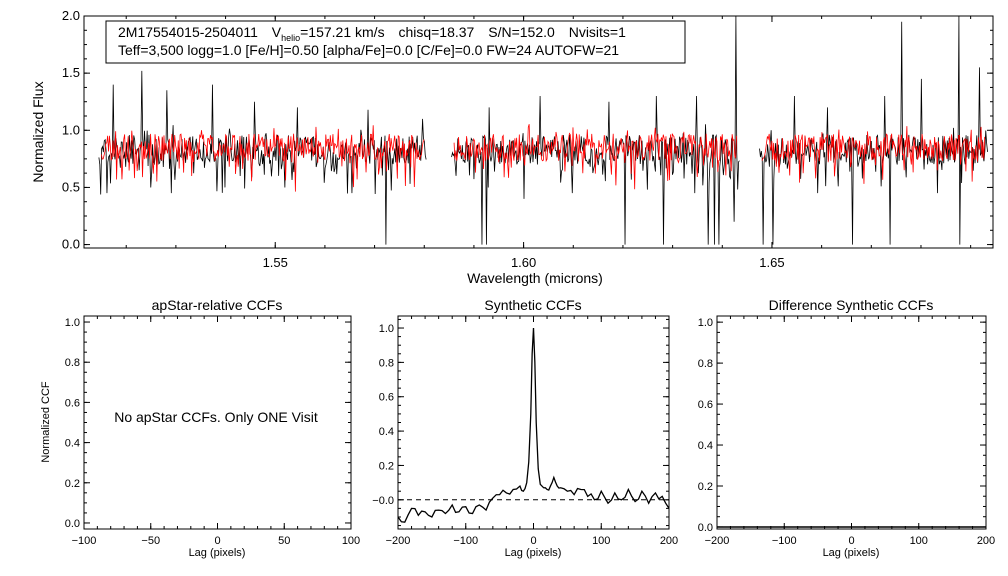 The image size is (1008, 576). Describe the element at coordinates (71, 129) in the screenshot. I see `spectrum-ytick-label: 1.0` at that location.